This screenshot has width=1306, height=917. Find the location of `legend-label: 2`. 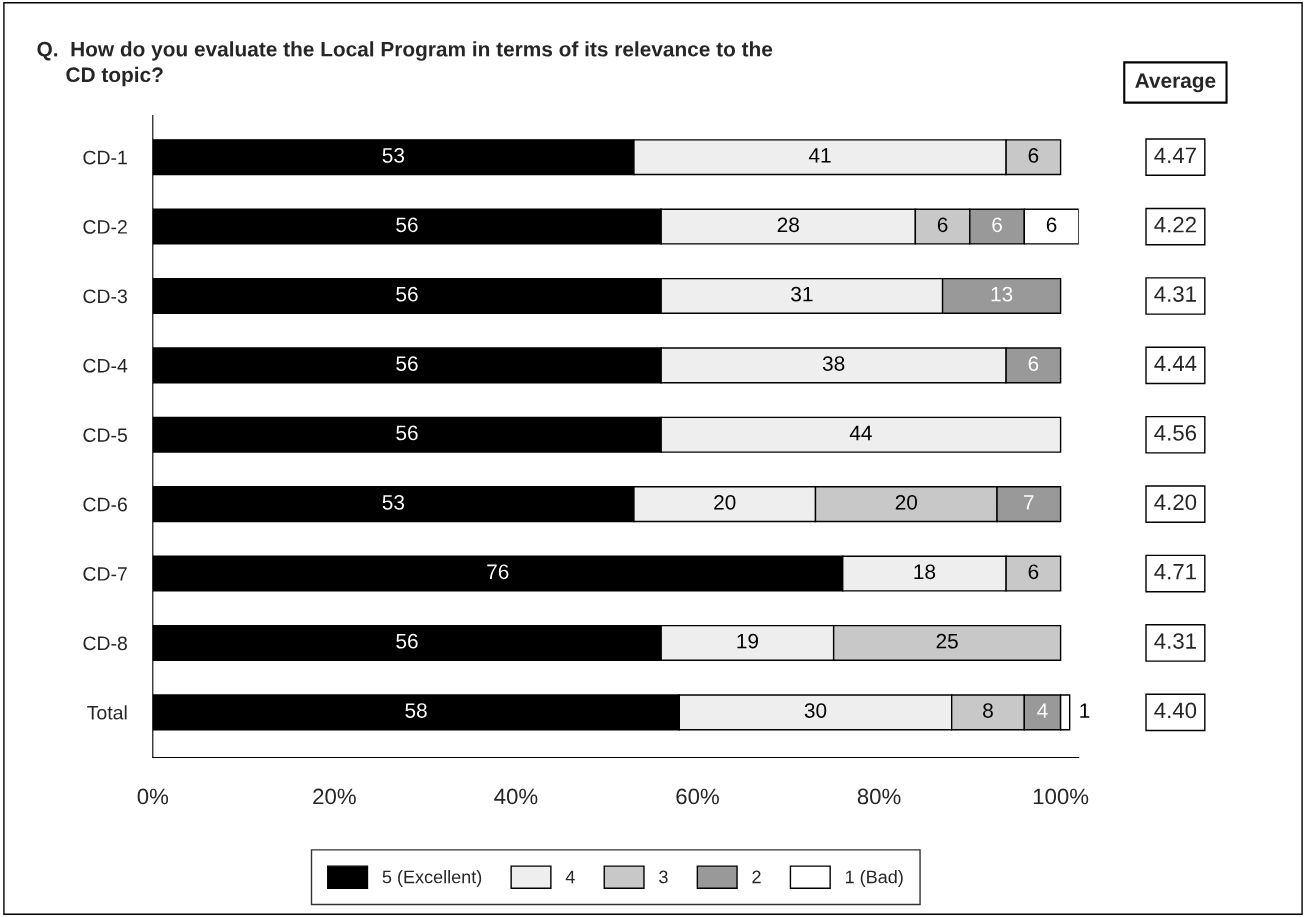

legend-label: 2 is located at coordinates (756, 877).